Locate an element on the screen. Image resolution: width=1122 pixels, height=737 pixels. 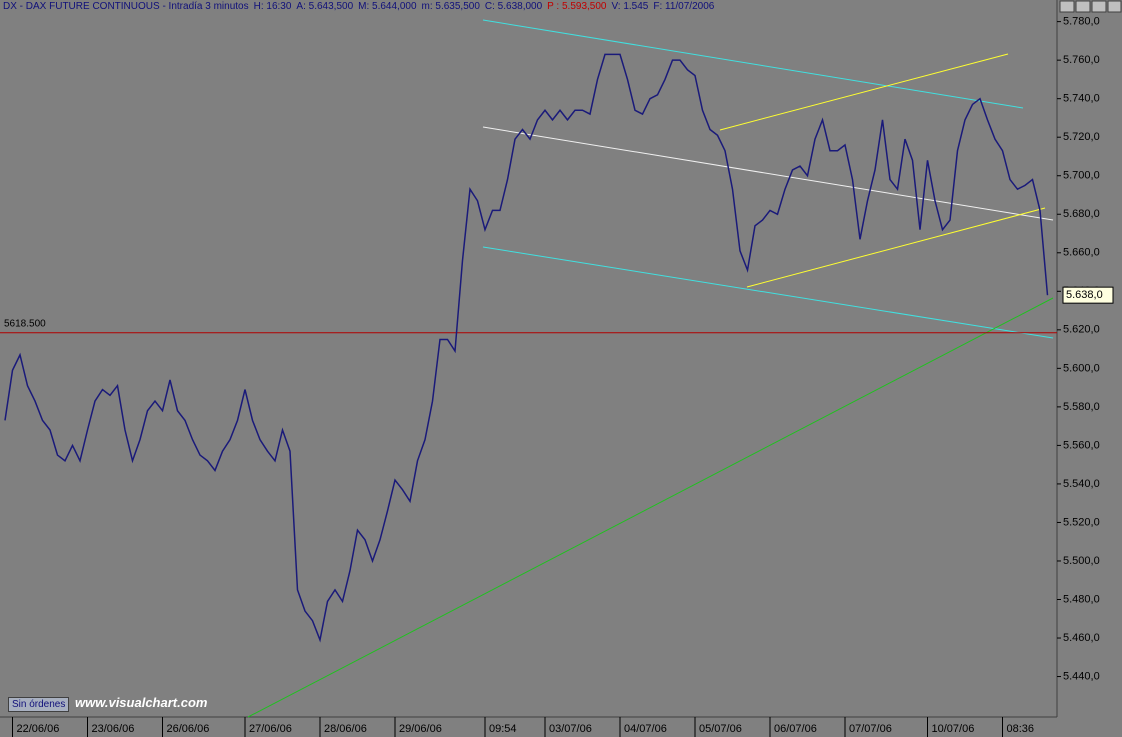
y-tick-label: 5.600,0 is located at coordinates (1081, 368).